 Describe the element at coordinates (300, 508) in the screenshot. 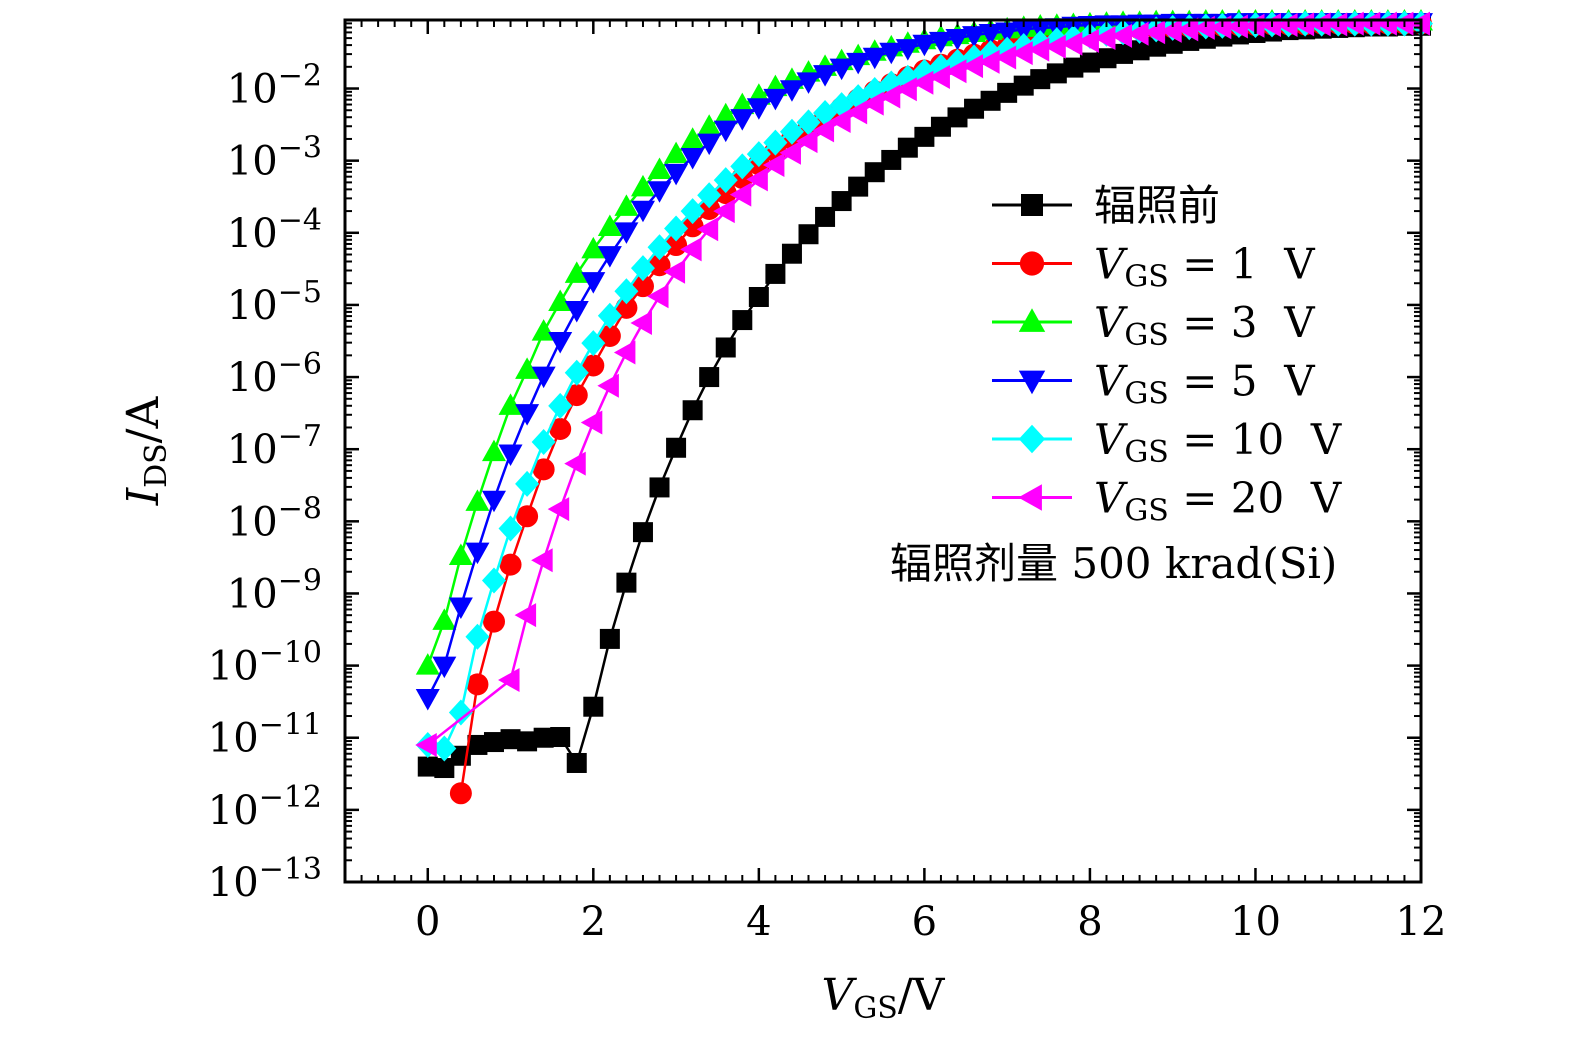

I see `y-tick-exponent: −8` at that location.